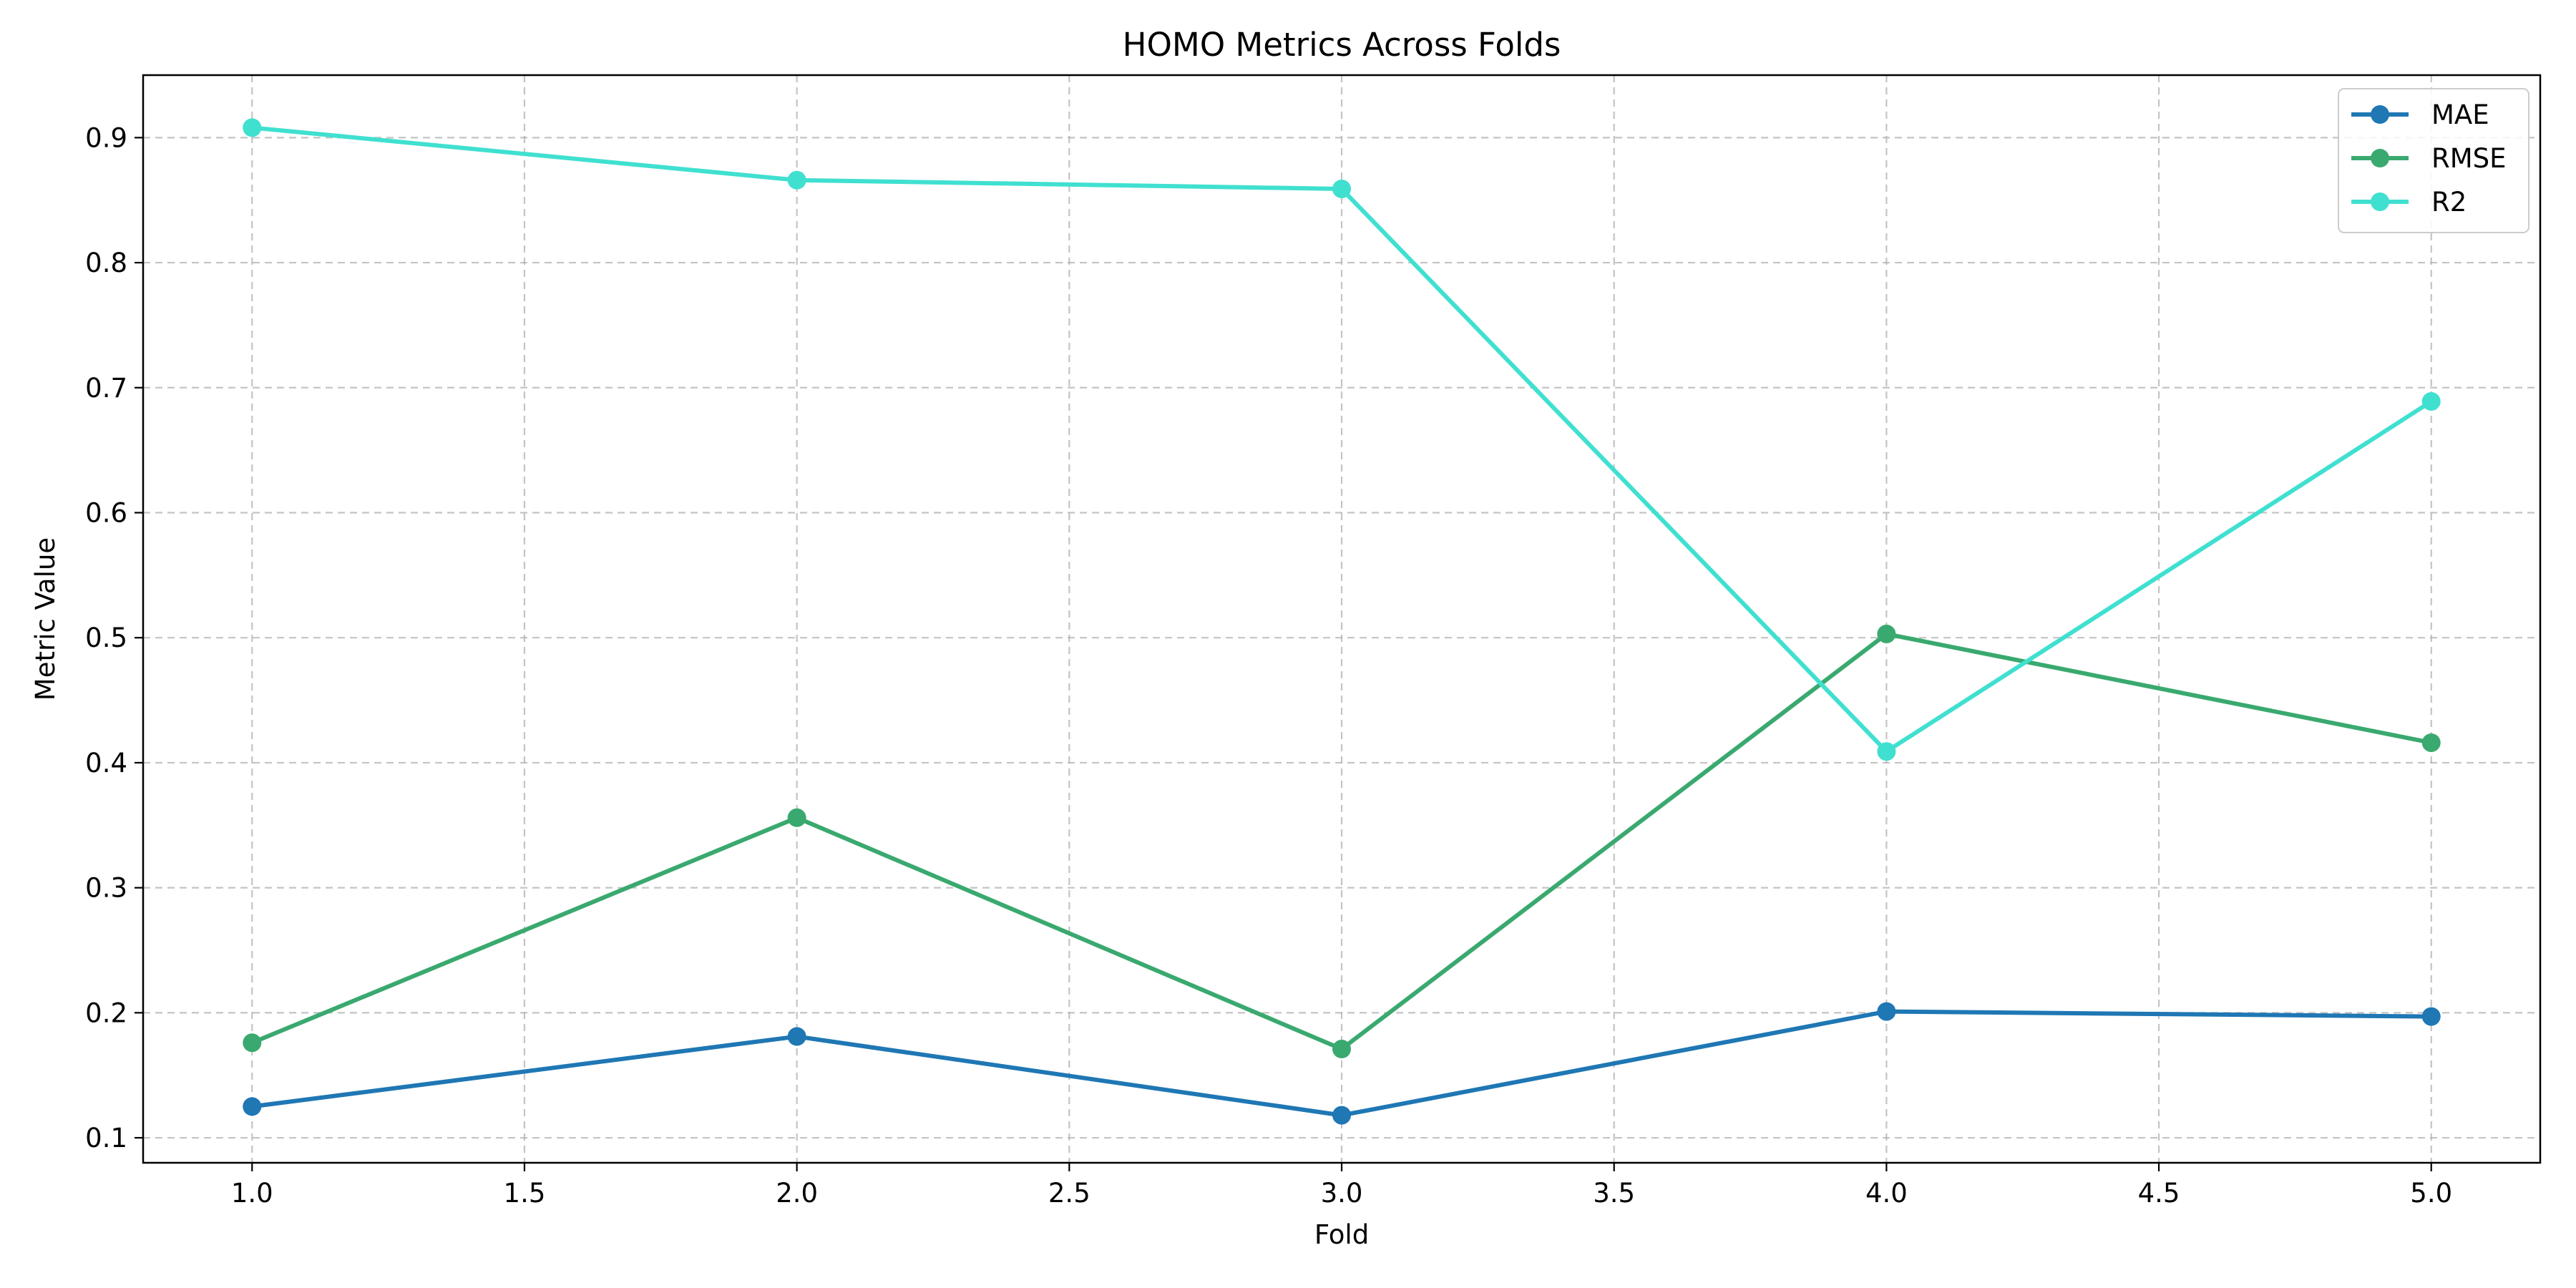  What do you see at coordinates (1886, 1193) in the screenshot?
I see `x-tick-label: 4.0` at bounding box center [1886, 1193].